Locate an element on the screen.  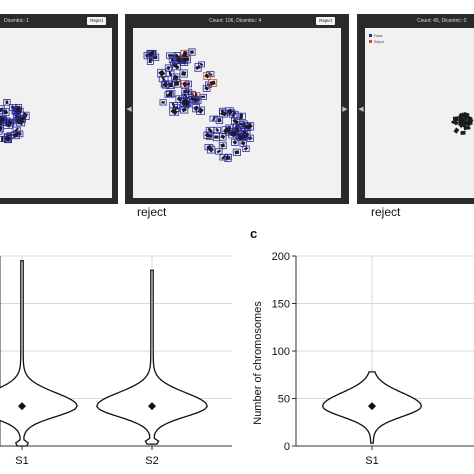
panel-header-text: Count: 106, Dicentric: 4 is located at coordinates (235, 21).